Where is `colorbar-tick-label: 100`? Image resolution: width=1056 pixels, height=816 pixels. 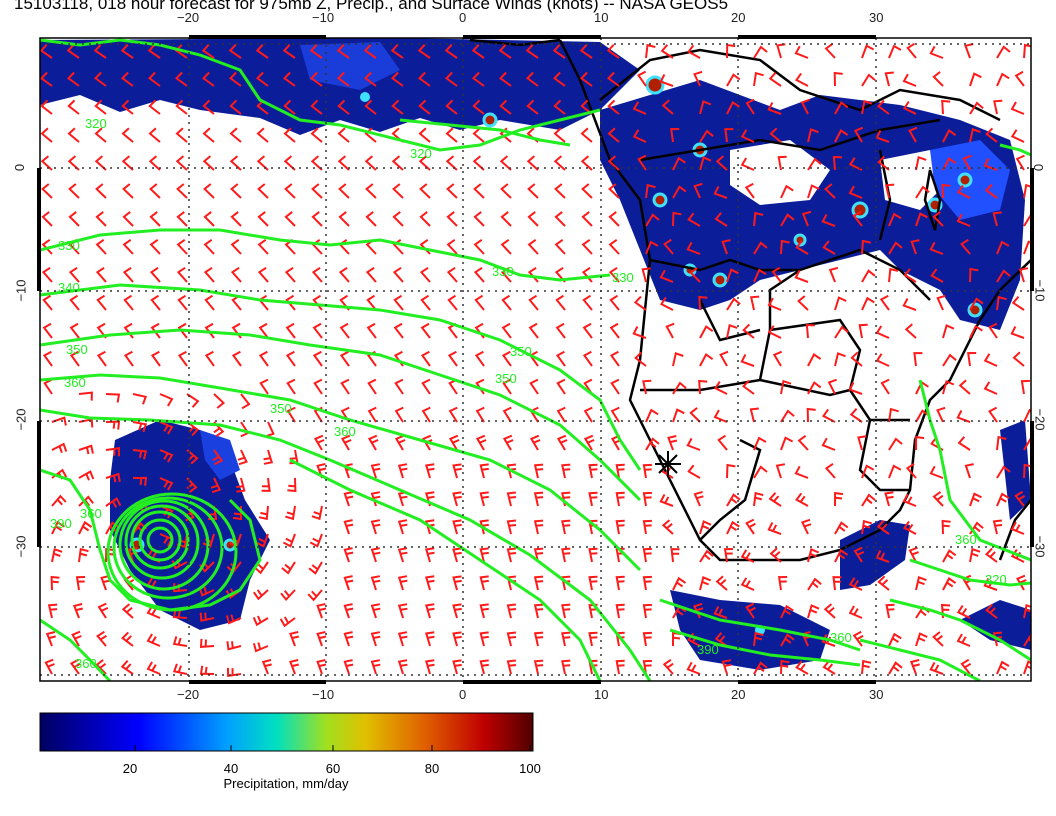
colorbar-tick-label: 100 is located at coordinates (530, 768).